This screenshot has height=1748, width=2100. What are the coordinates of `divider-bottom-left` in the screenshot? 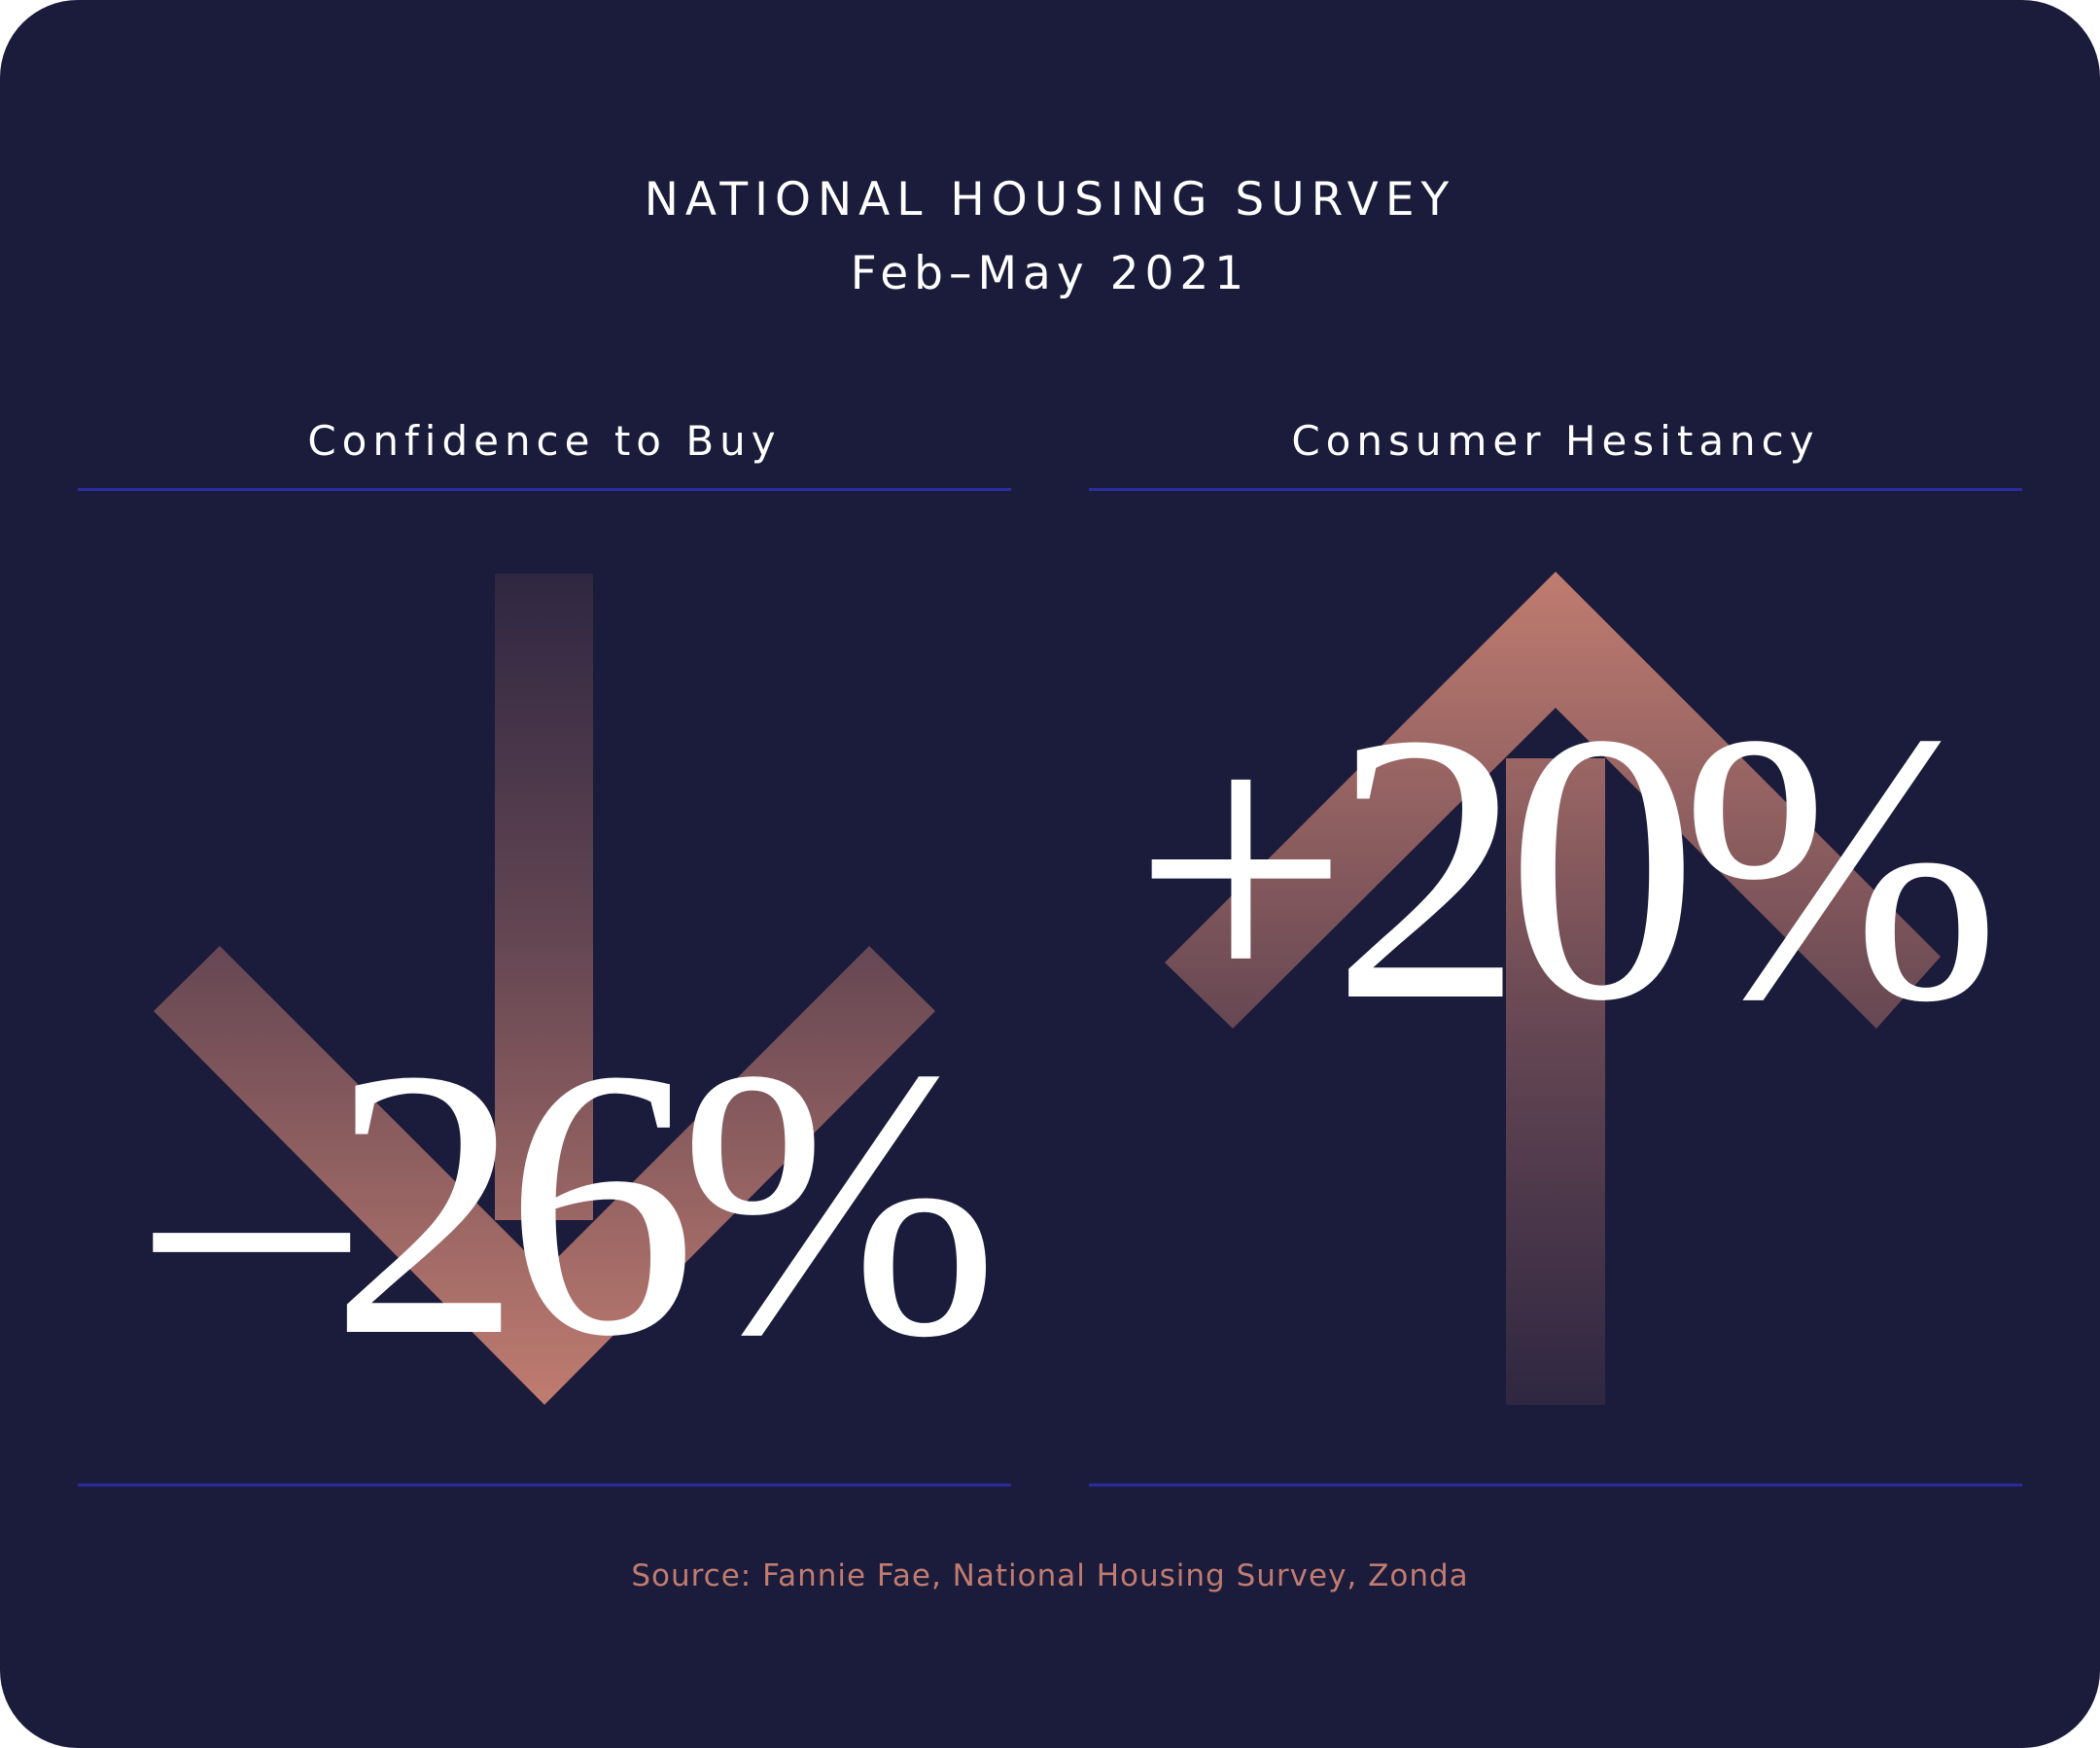 It's located at (544, 1485).